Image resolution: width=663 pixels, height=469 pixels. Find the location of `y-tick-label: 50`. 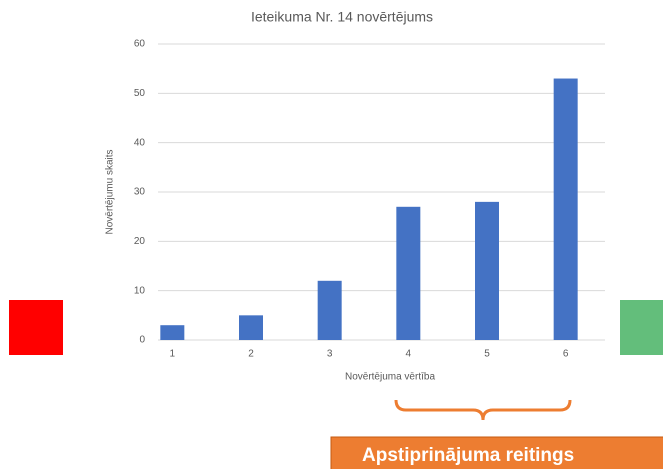

y-tick-label: 50 is located at coordinates (140, 93).